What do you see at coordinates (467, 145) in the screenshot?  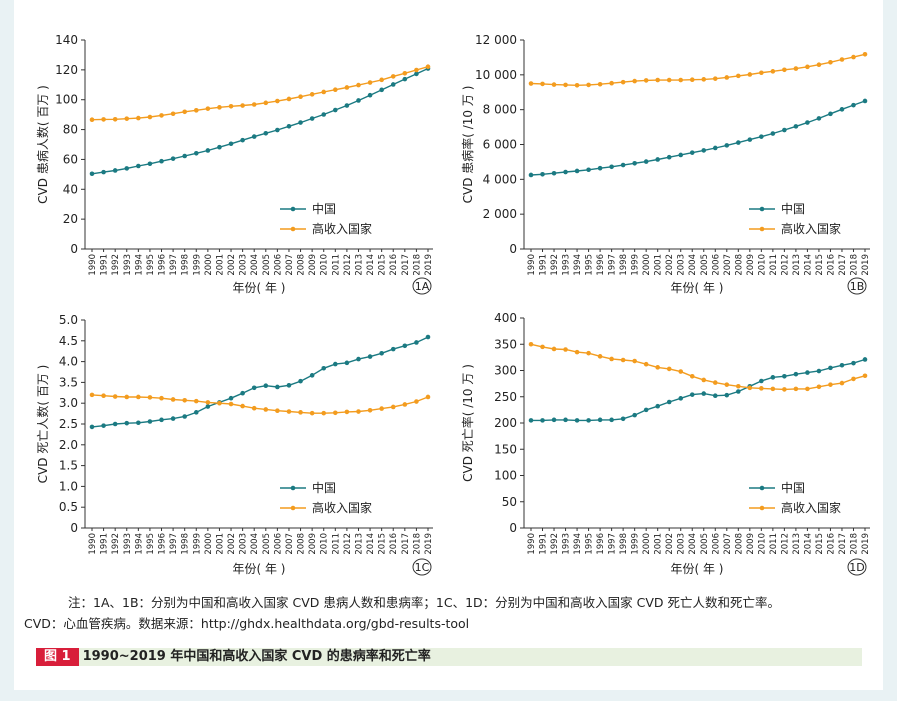 I see `y-axis-label: CVD 患病率( /10 万 )` at bounding box center [467, 145].